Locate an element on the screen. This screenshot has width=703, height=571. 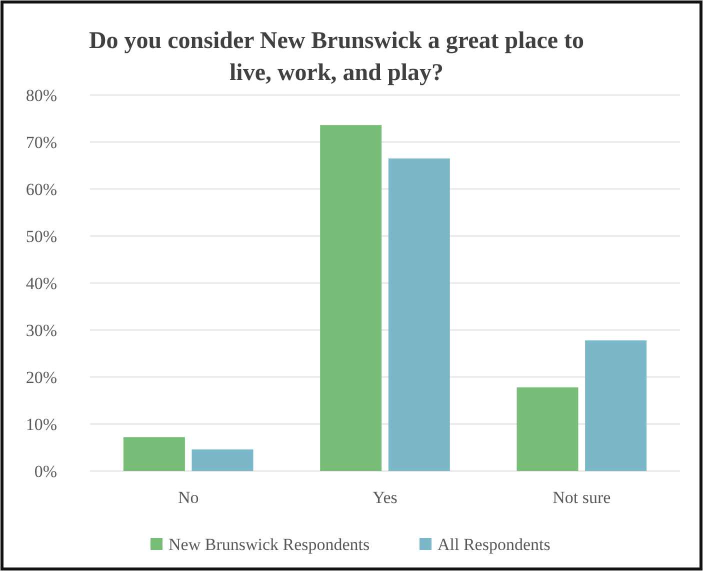
y-tick-label: 30% is located at coordinates (41, 330).